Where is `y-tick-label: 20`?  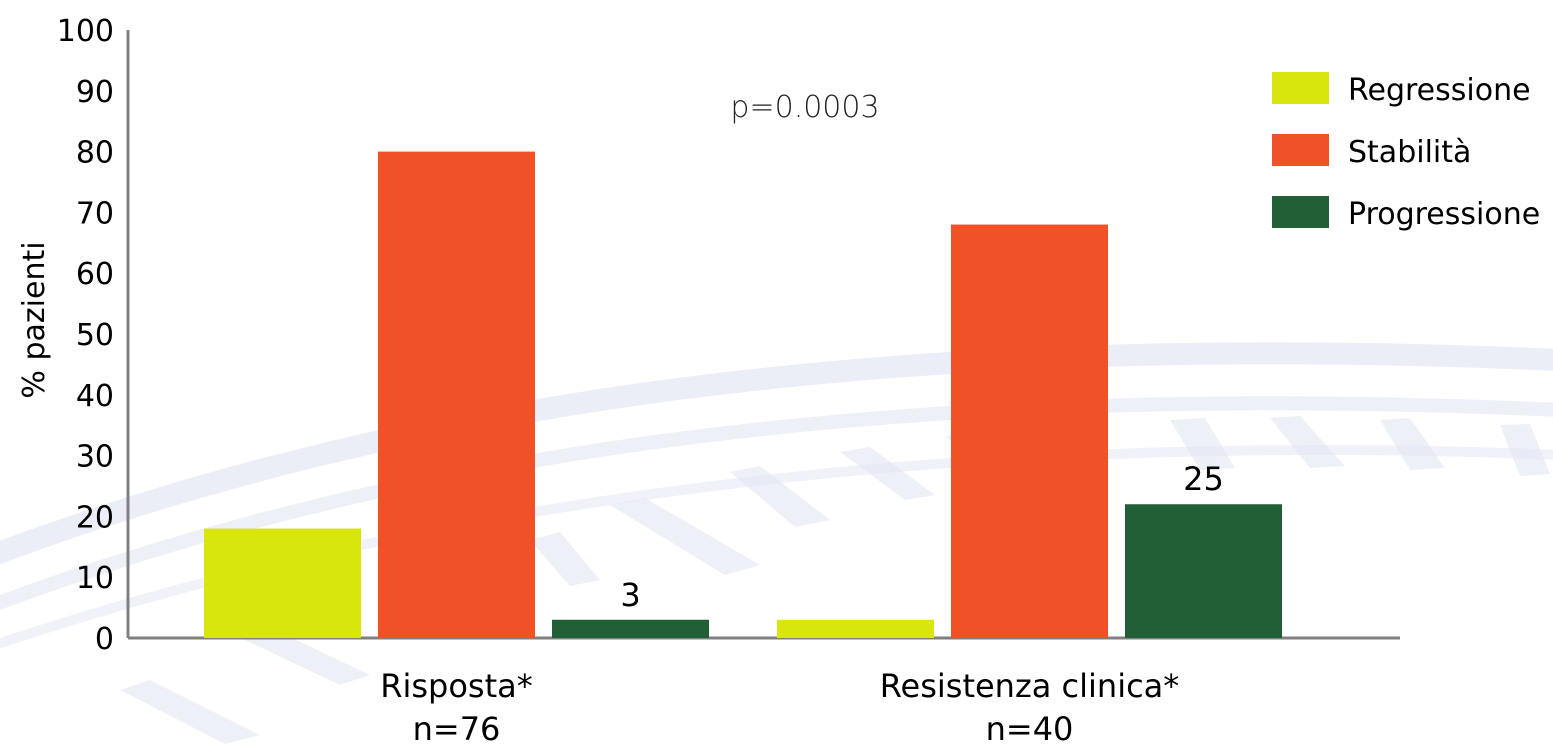
y-tick-label: 20 is located at coordinates (95, 517).